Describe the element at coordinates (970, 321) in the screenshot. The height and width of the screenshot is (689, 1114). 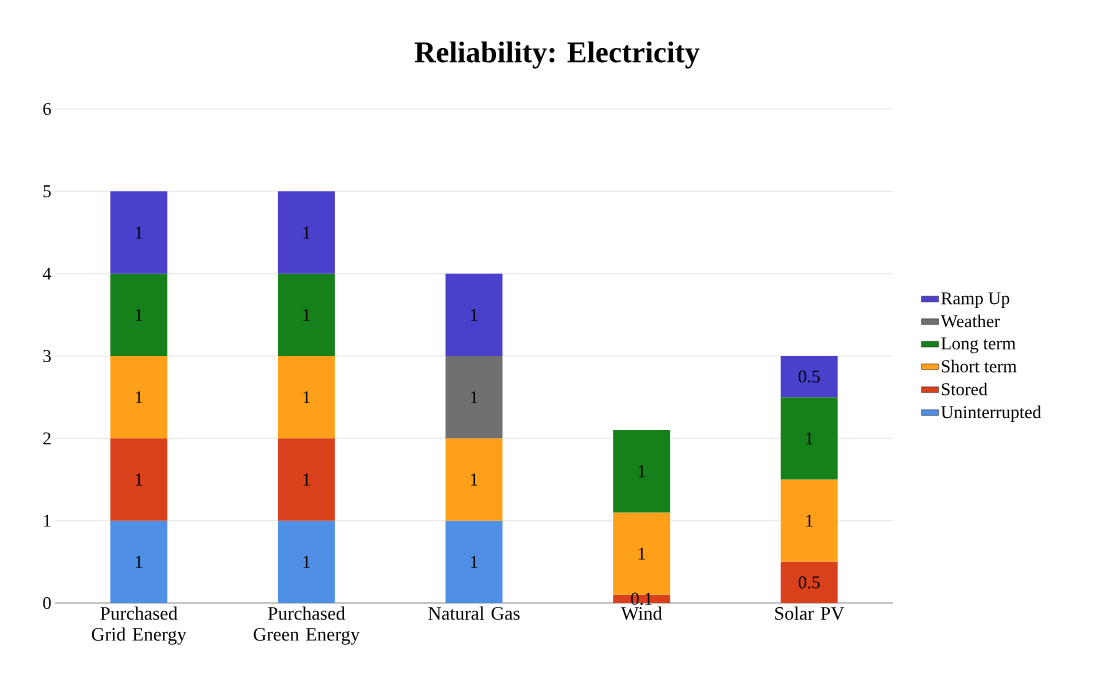
I see `legend-label: Weather` at that location.